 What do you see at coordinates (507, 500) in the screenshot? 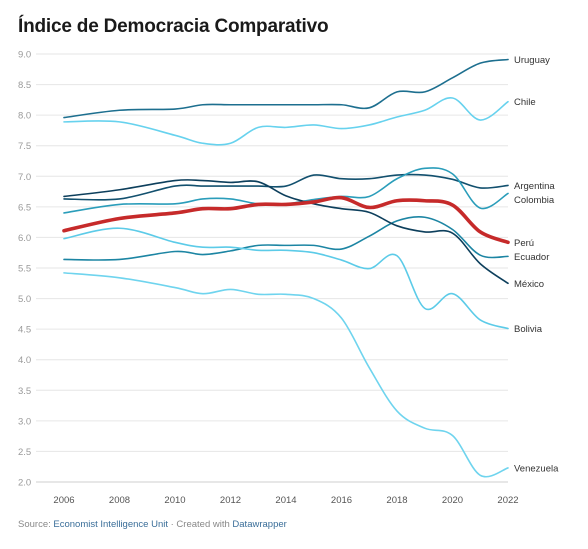
I see `x-tick-label: 2022` at bounding box center [507, 500].